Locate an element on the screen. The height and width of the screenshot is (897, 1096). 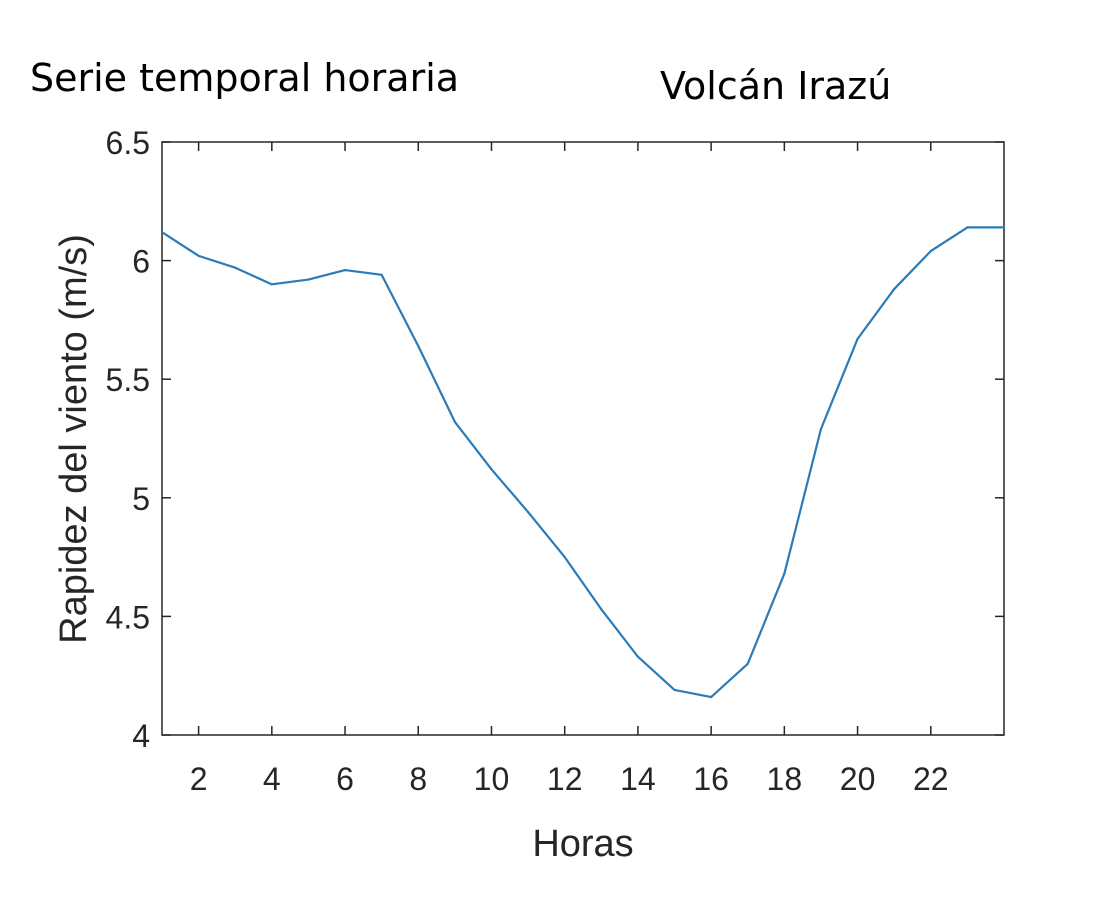
y-tick-label: 4.5 is located at coordinates (128, 617).